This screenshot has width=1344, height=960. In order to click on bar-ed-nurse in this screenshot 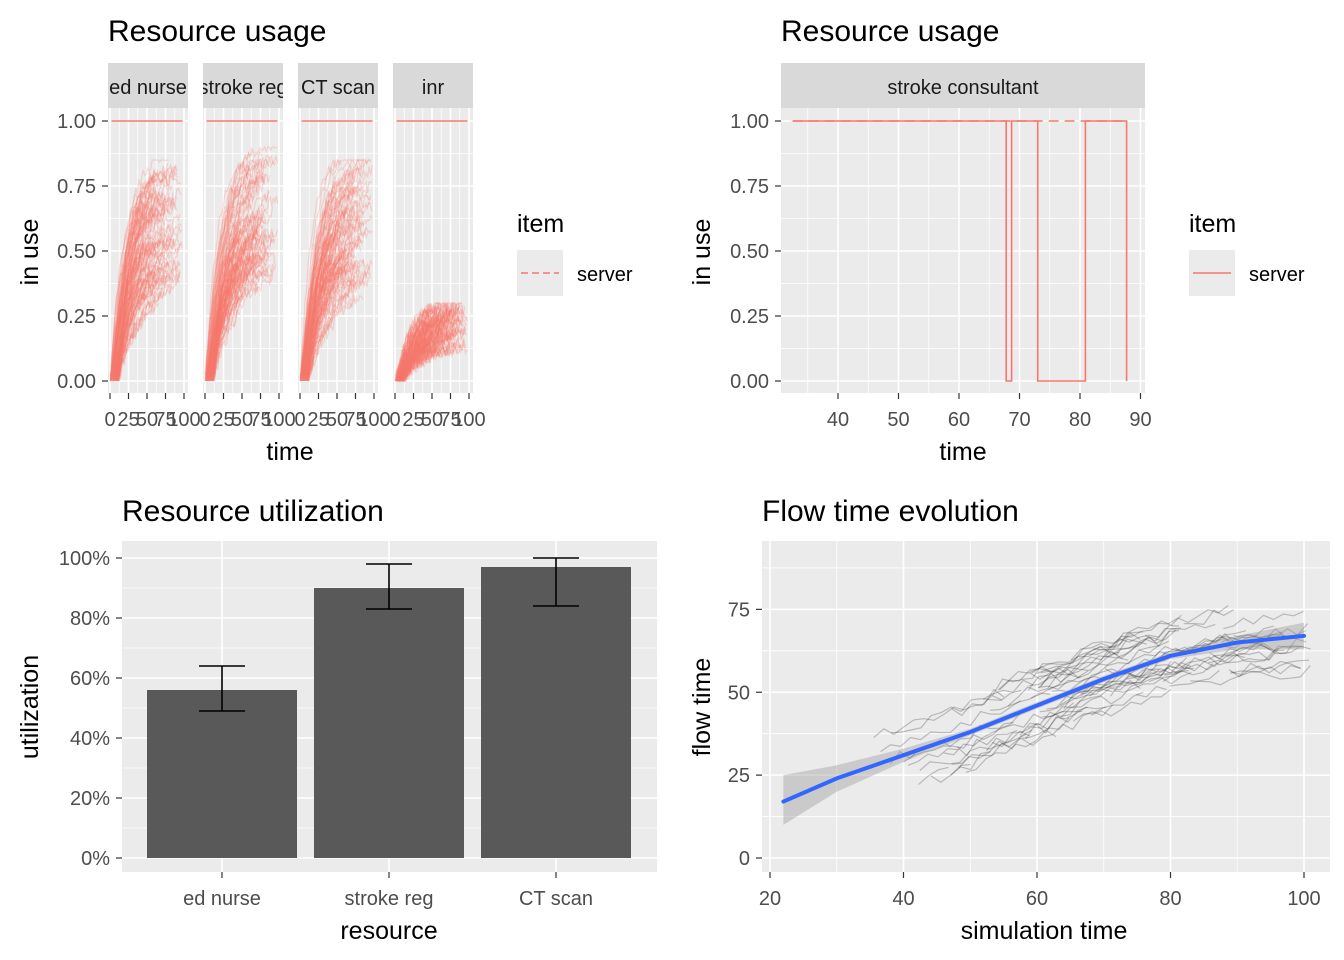, I will do `click(222, 774)`.